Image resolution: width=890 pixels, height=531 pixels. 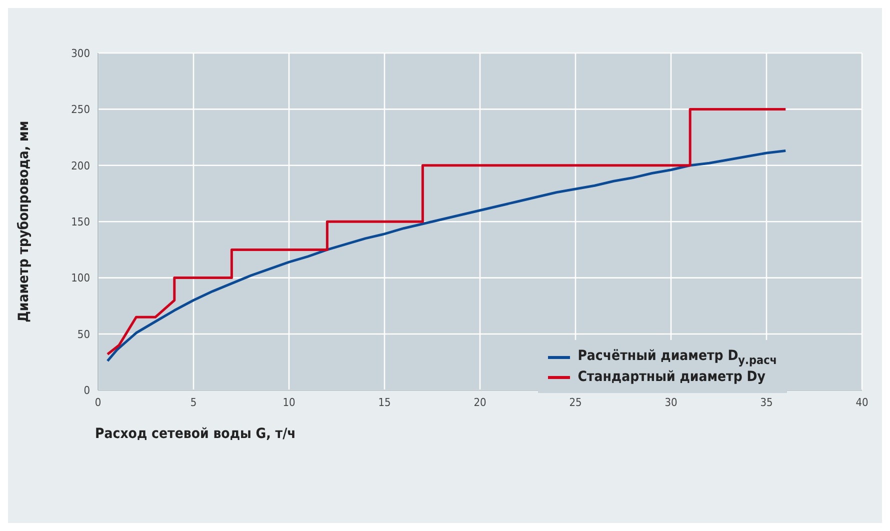 What do you see at coordinates (80, 53) in the screenshot?
I see `y-tick-label: 300` at bounding box center [80, 53].